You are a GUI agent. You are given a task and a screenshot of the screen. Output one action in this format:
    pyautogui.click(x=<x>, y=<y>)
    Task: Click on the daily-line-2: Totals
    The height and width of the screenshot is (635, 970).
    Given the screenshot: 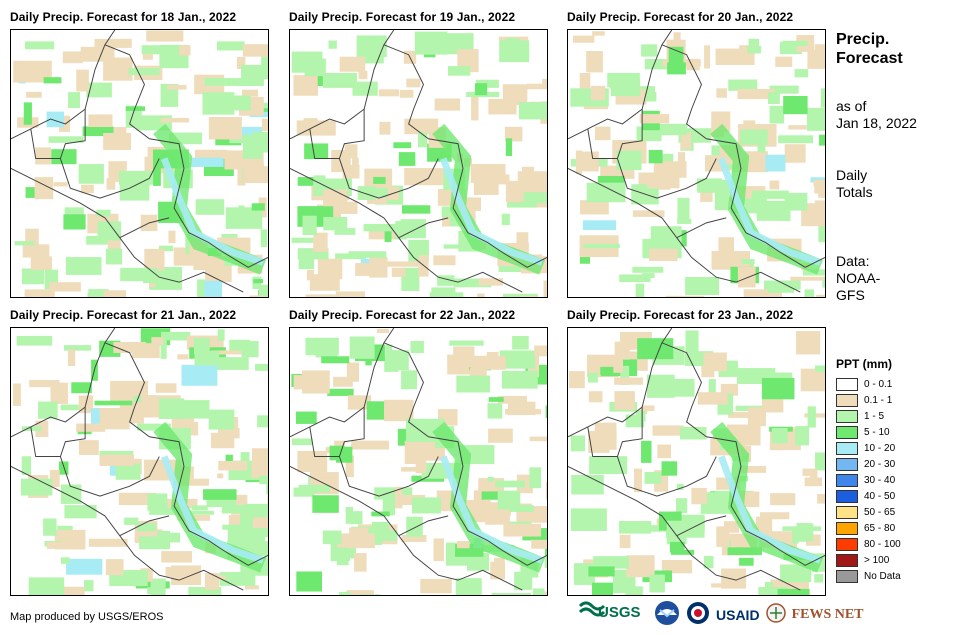 What is the action you would take?
    pyautogui.click(x=854, y=192)
    